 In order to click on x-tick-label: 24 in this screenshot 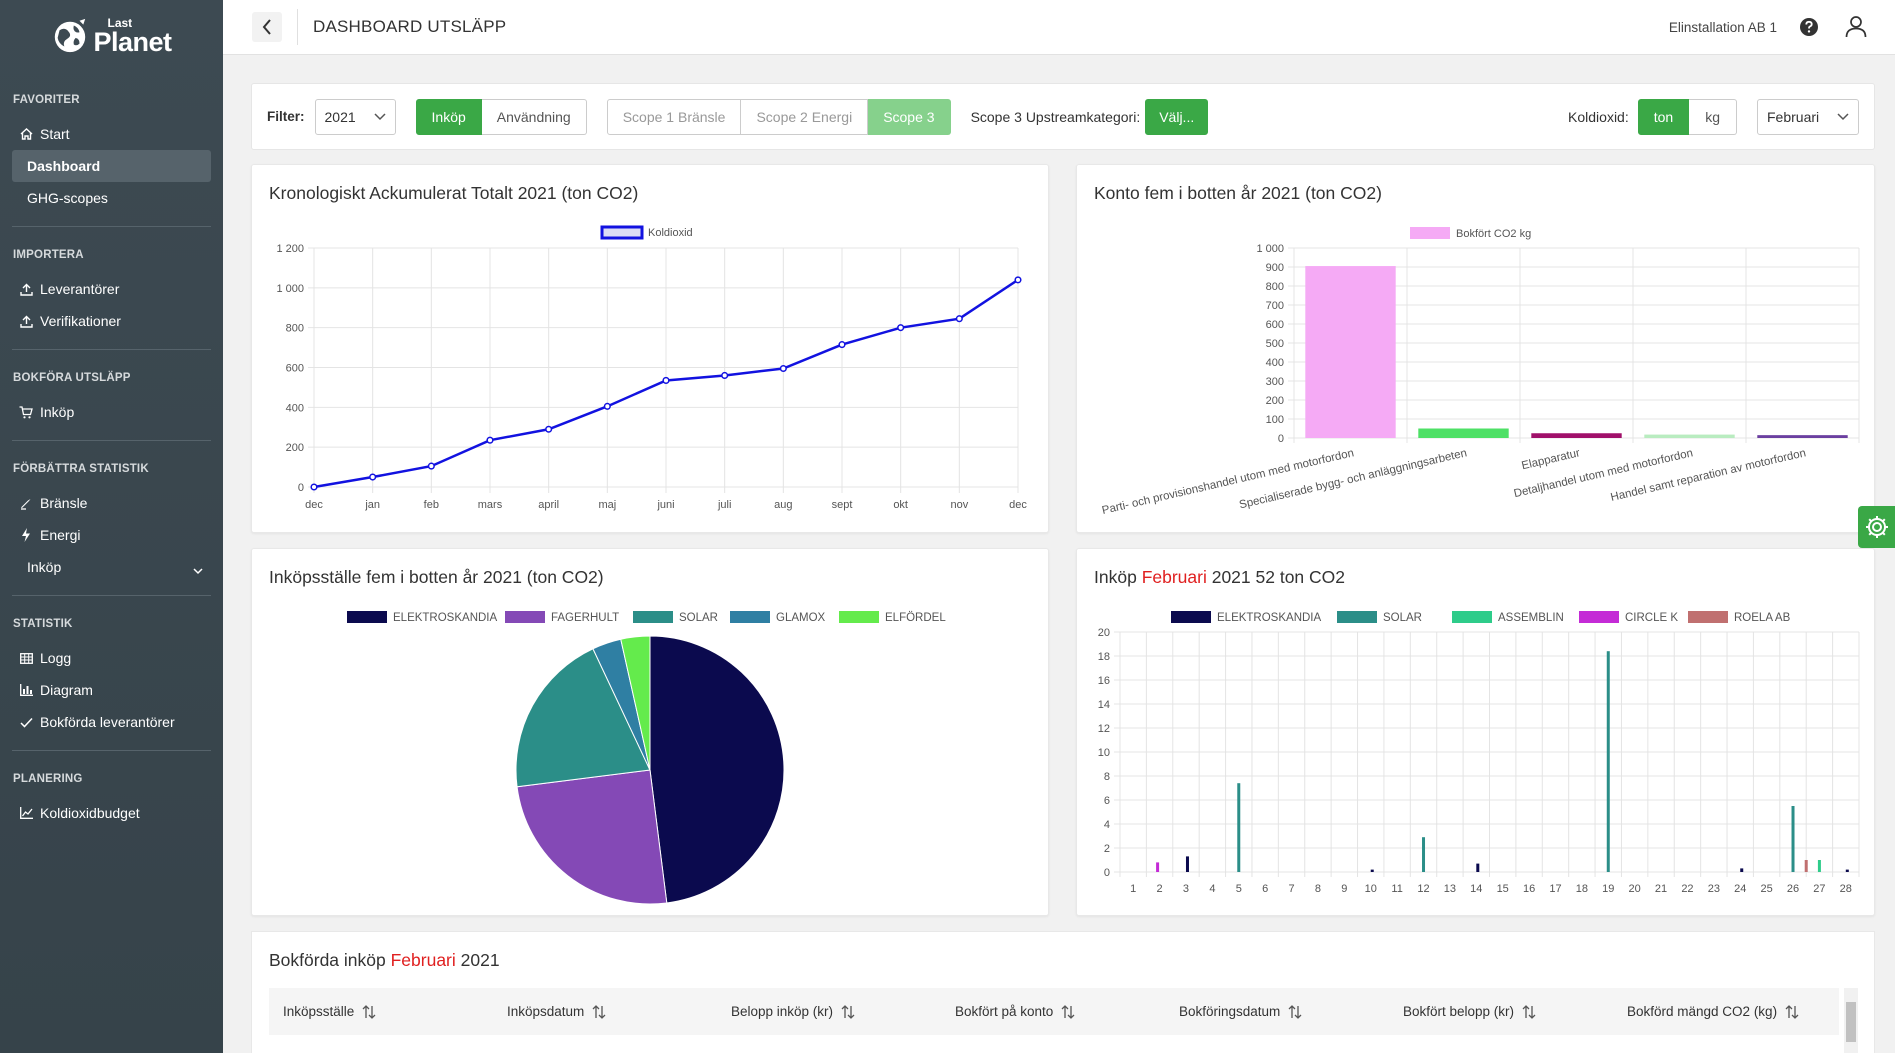, I will do `click(1740, 889)`.